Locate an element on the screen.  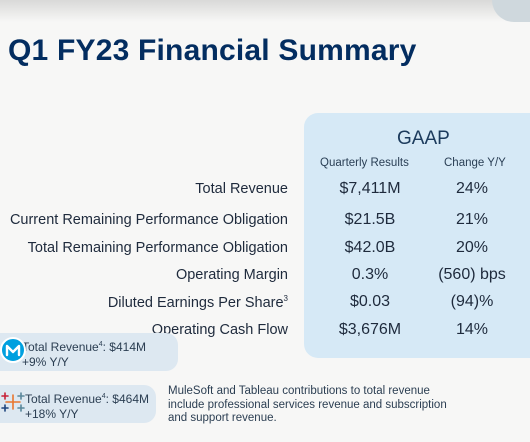
corner-decoration is located at coordinates (511, 11).